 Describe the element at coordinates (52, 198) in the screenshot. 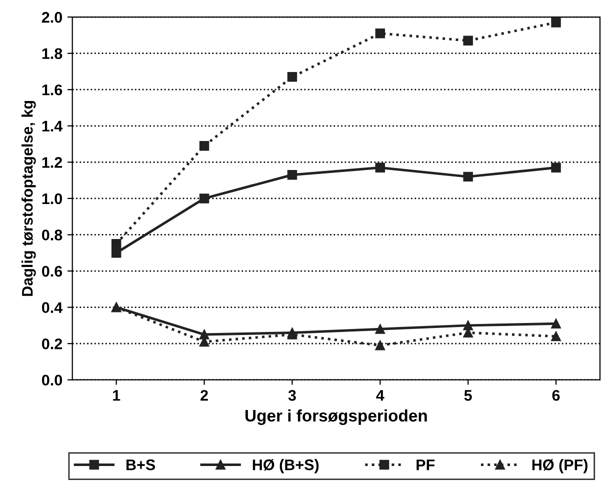

I see `y-tick-label: 1.0` at that location.